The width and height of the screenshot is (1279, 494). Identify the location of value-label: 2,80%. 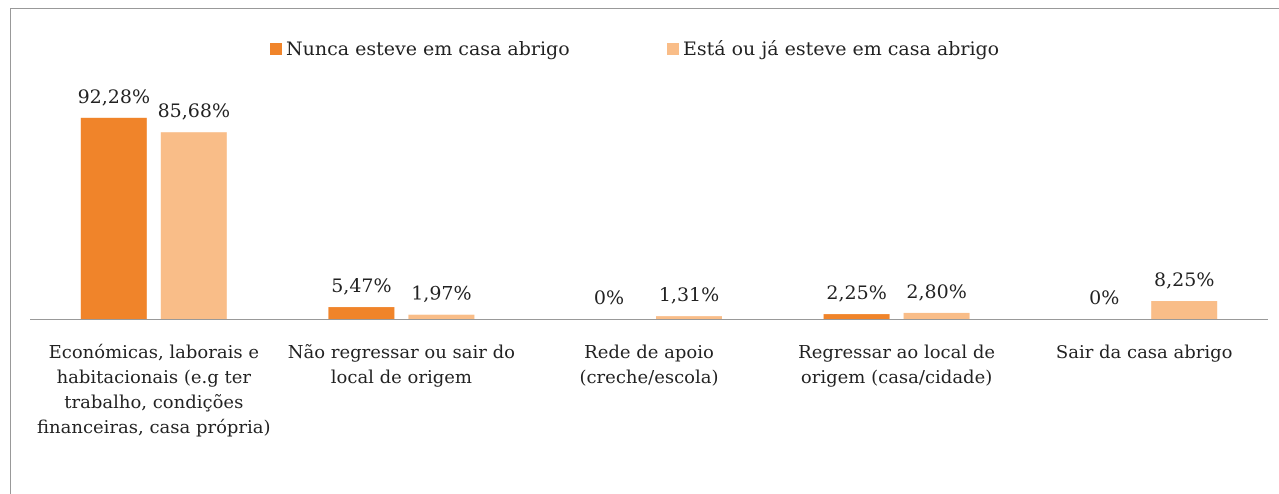
(936, 292).